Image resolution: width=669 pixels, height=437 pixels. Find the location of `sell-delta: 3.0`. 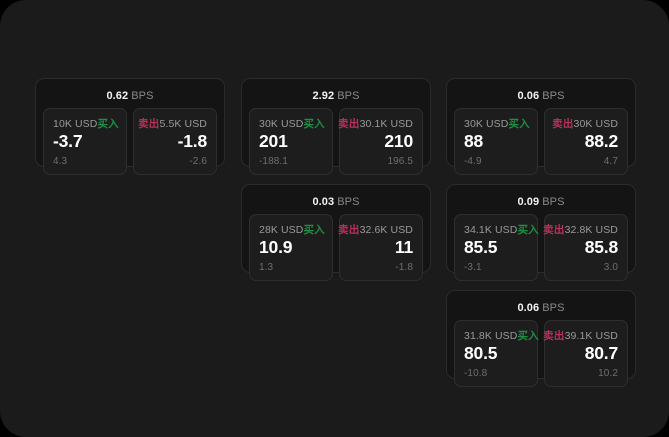

sell-delta: 3.0 is located at coordinates (610, 267).